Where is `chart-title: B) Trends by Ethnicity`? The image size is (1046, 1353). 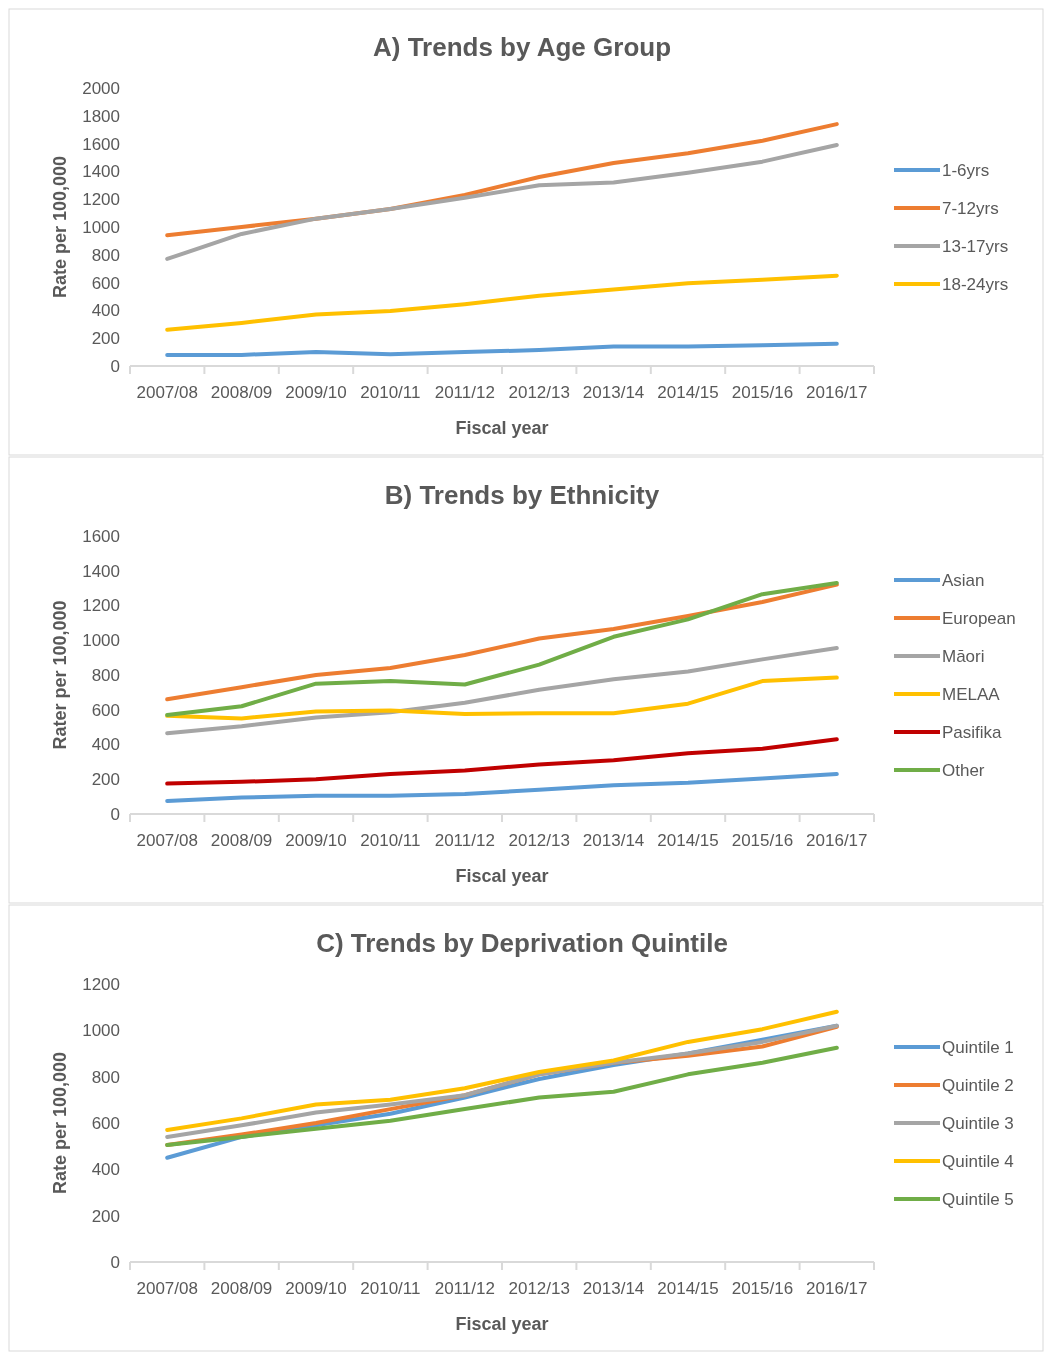
chart-title: B) Trends by Ethnicity is located at coordinates (522, 495).